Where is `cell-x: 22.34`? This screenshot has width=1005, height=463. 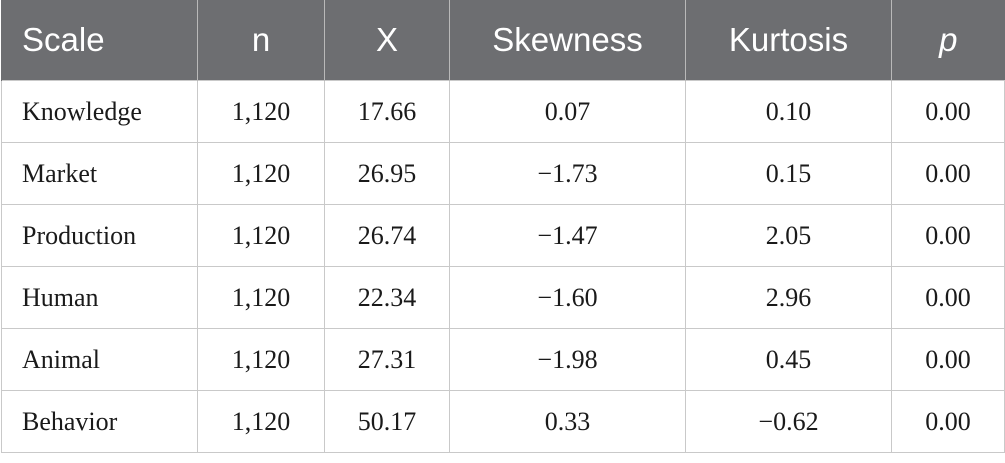 cell-x: 22.34 is located at coordinates (387, 297).